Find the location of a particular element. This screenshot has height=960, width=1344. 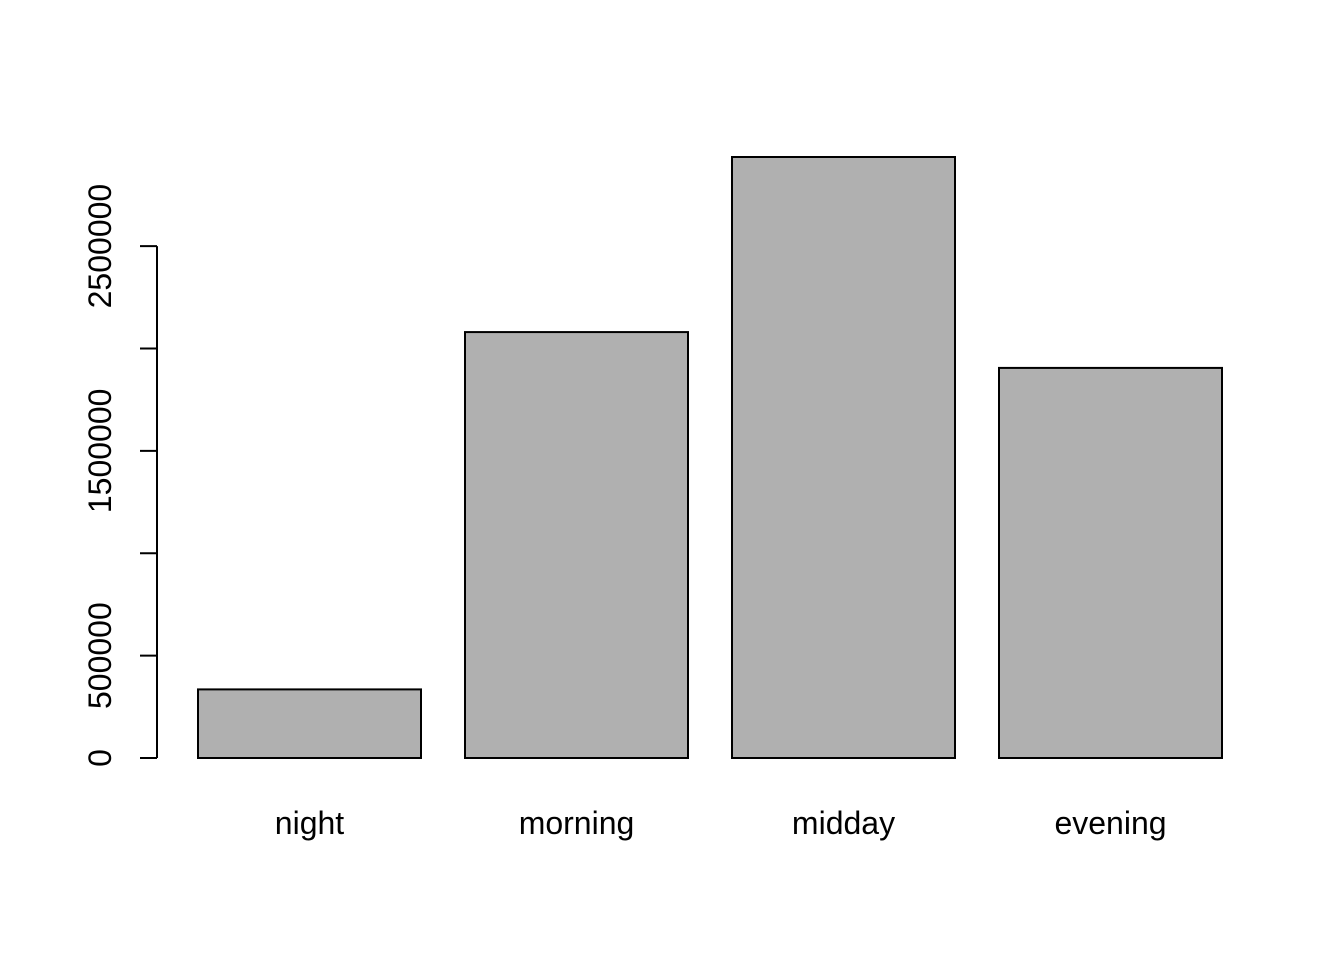

x-axis-labels: night morning midday evening is located at coordinates (721, 823).